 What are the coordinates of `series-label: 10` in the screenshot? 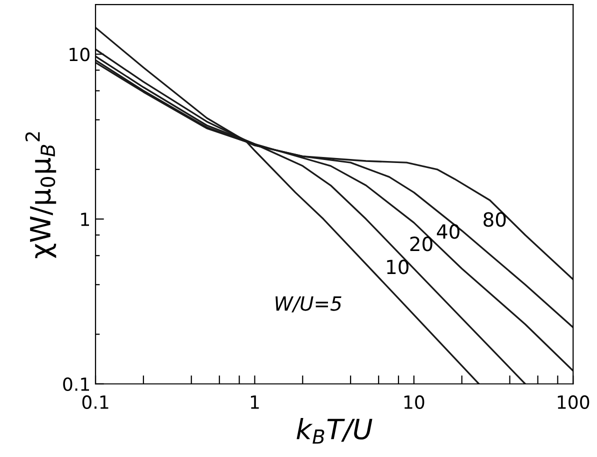 It's located at (397, 267).